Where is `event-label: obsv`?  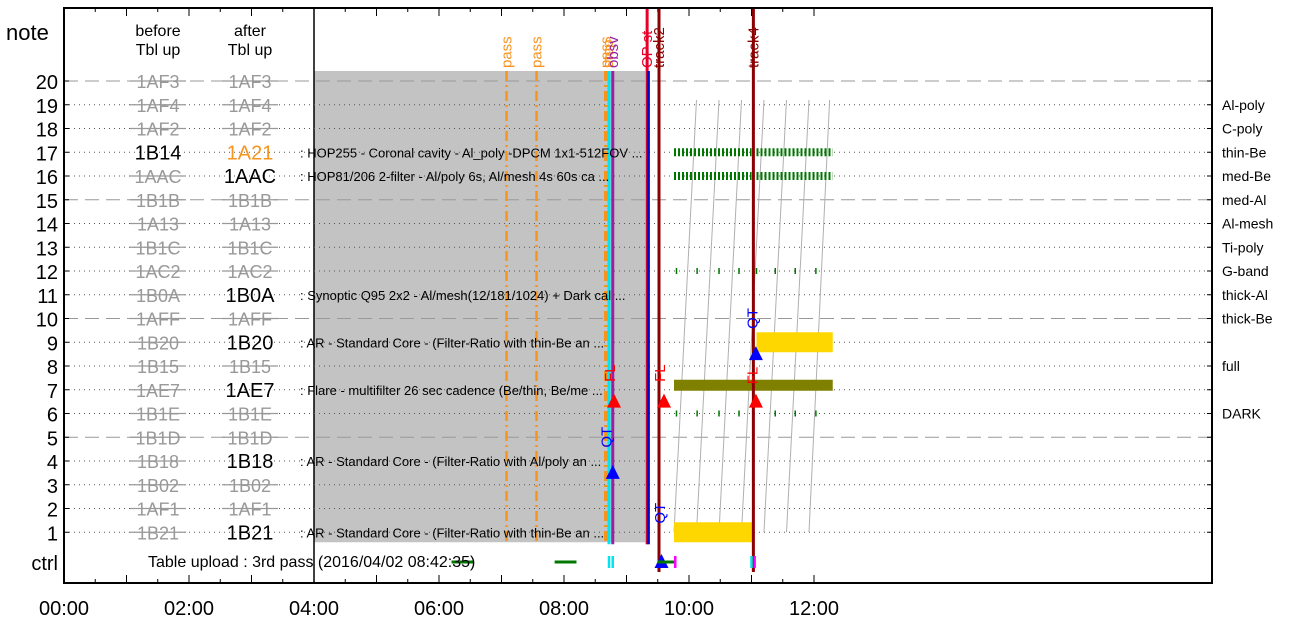 event-label: obsv is located at coordinates (613, 52).